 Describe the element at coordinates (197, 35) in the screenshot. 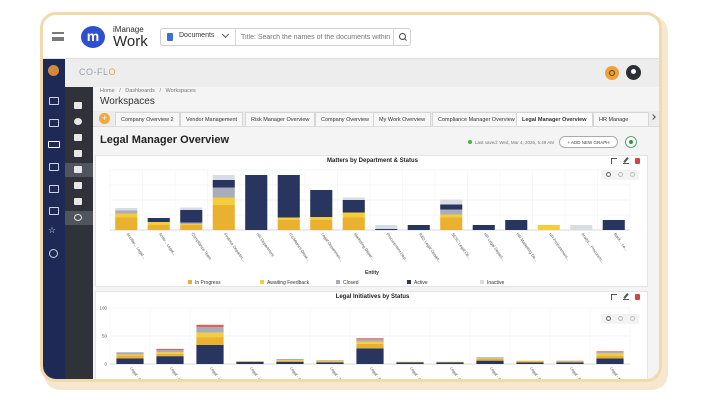

I see `search-scope-select: Documents` at that location.